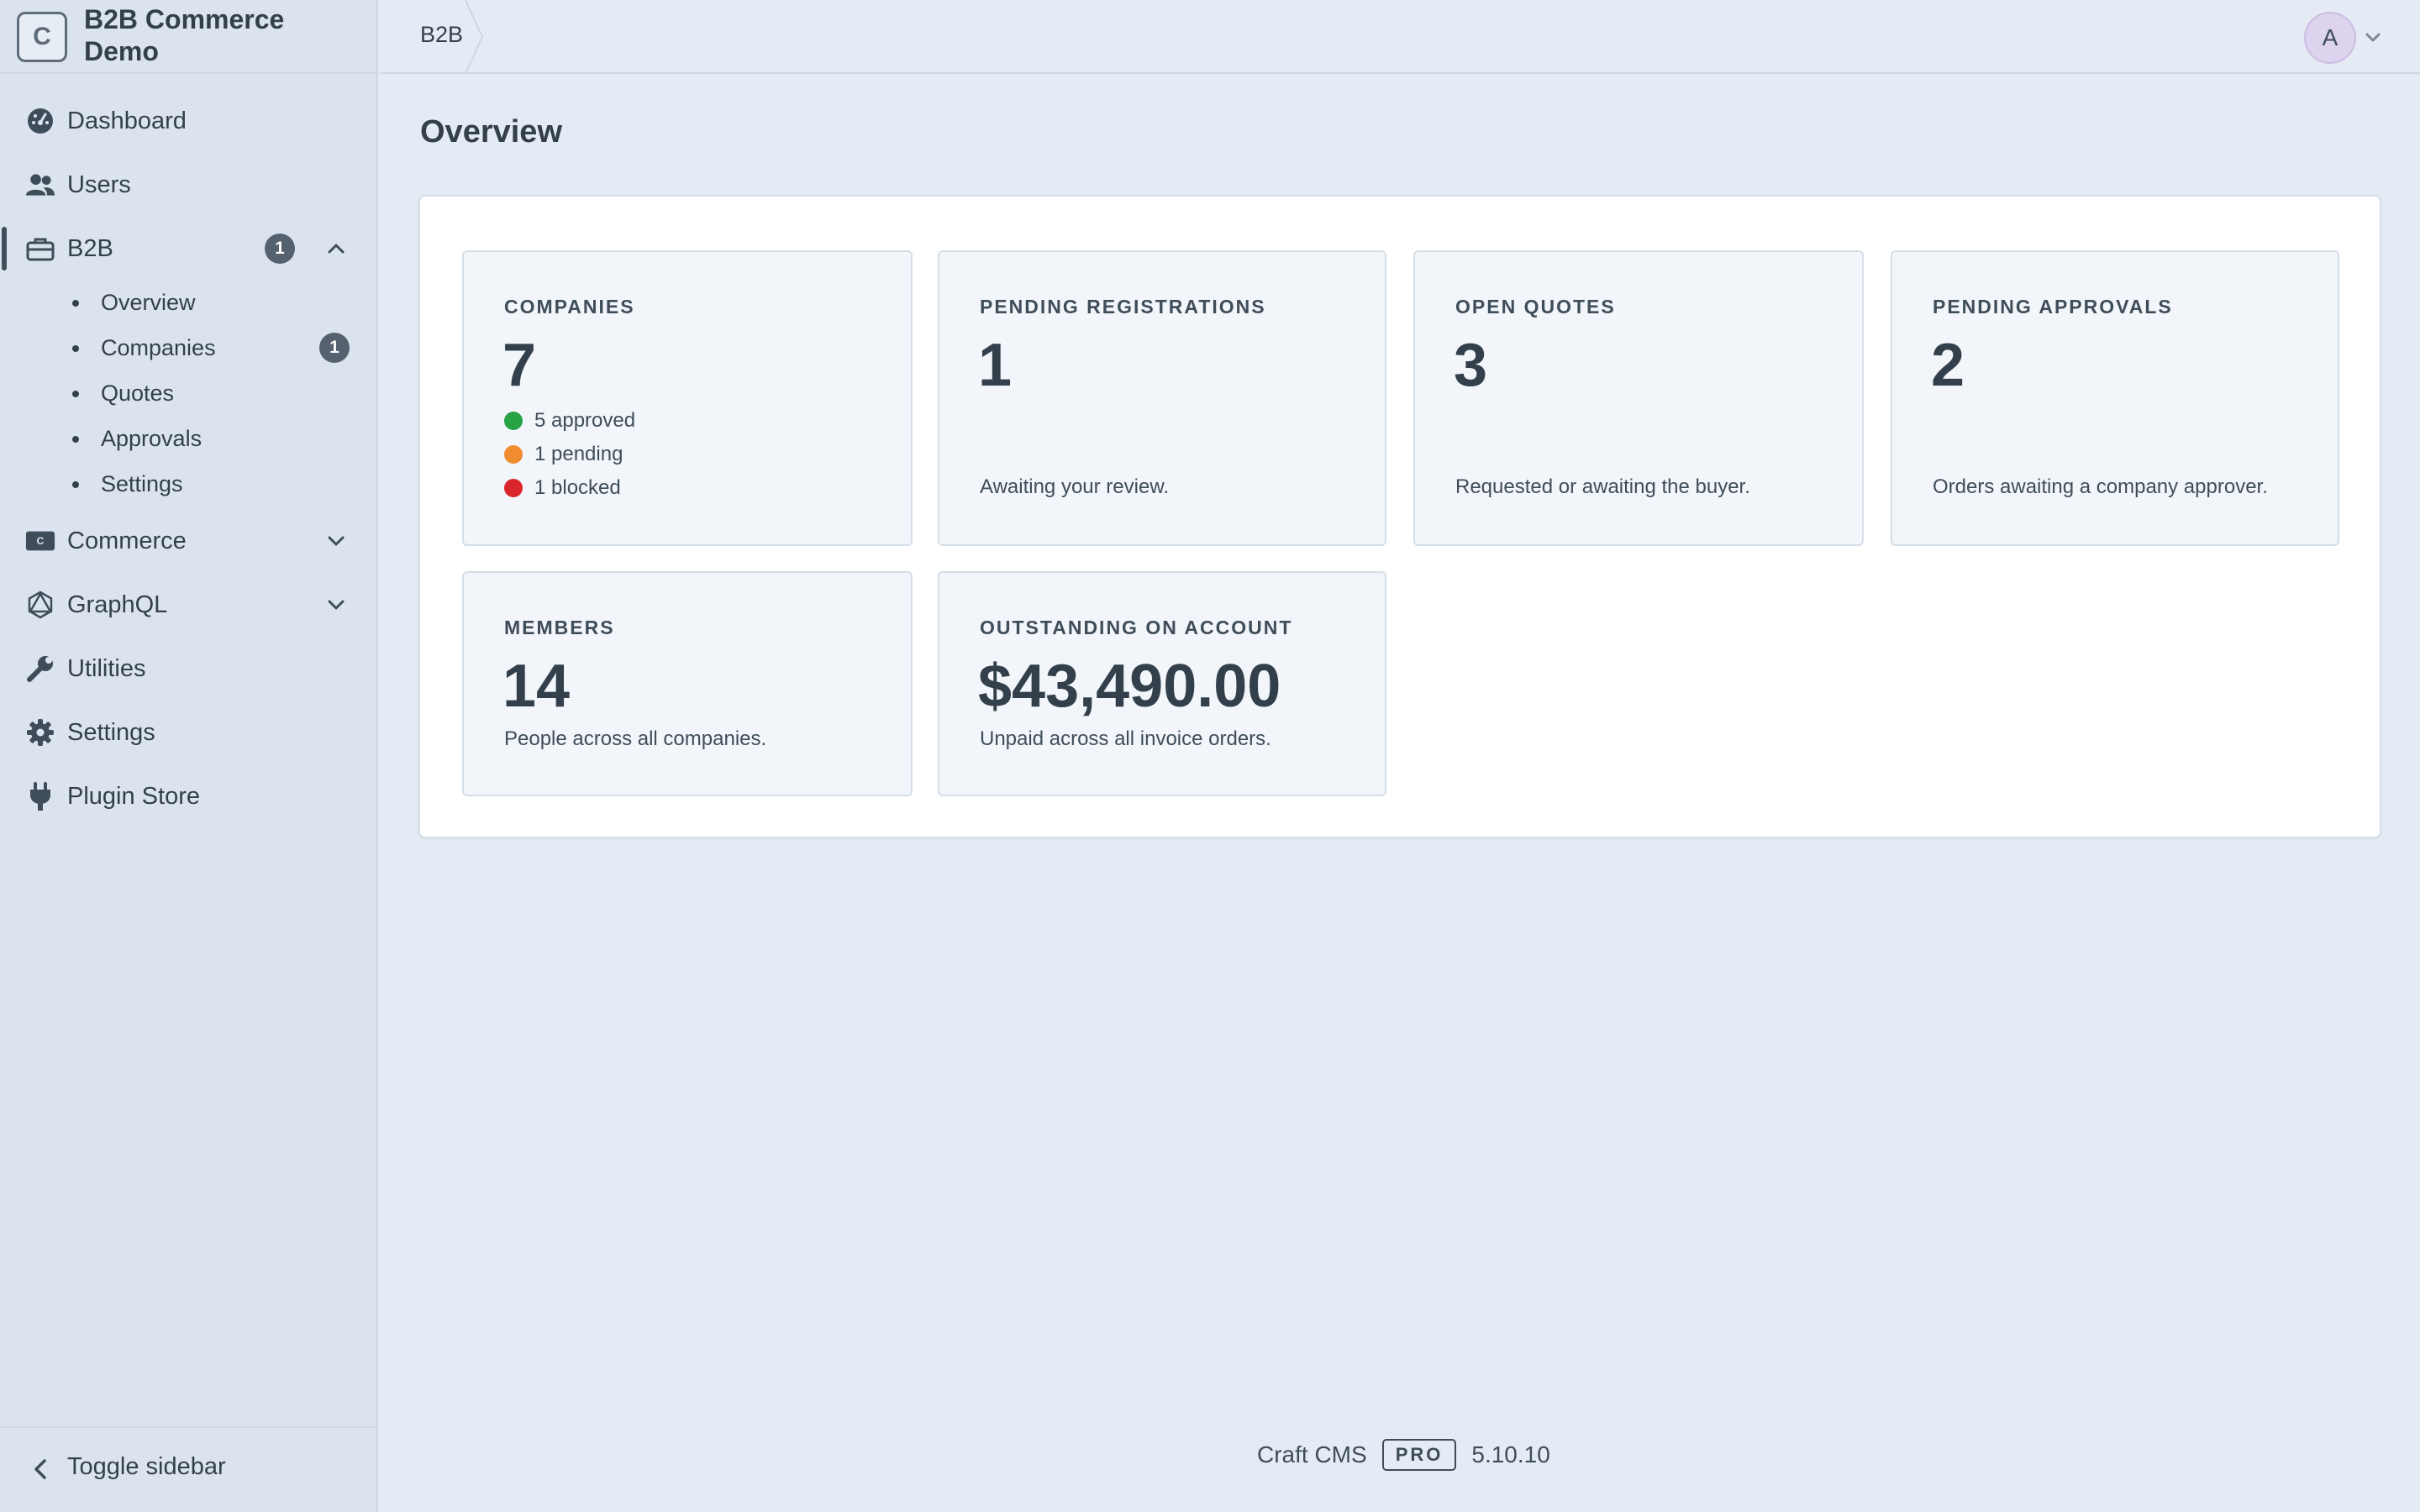 Image resolution: width=2420 pixels, height=1512 pixels. I want to click on subnav-item-approvals: Approvals, so click(189, 438).